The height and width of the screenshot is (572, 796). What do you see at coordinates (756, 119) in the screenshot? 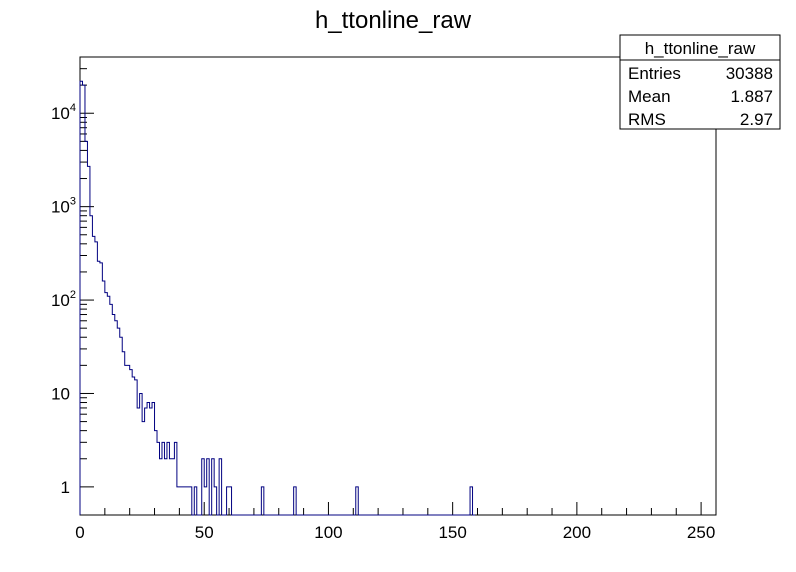
I see `stats-rms-value: 2.97` at bounding box center [756, 119].